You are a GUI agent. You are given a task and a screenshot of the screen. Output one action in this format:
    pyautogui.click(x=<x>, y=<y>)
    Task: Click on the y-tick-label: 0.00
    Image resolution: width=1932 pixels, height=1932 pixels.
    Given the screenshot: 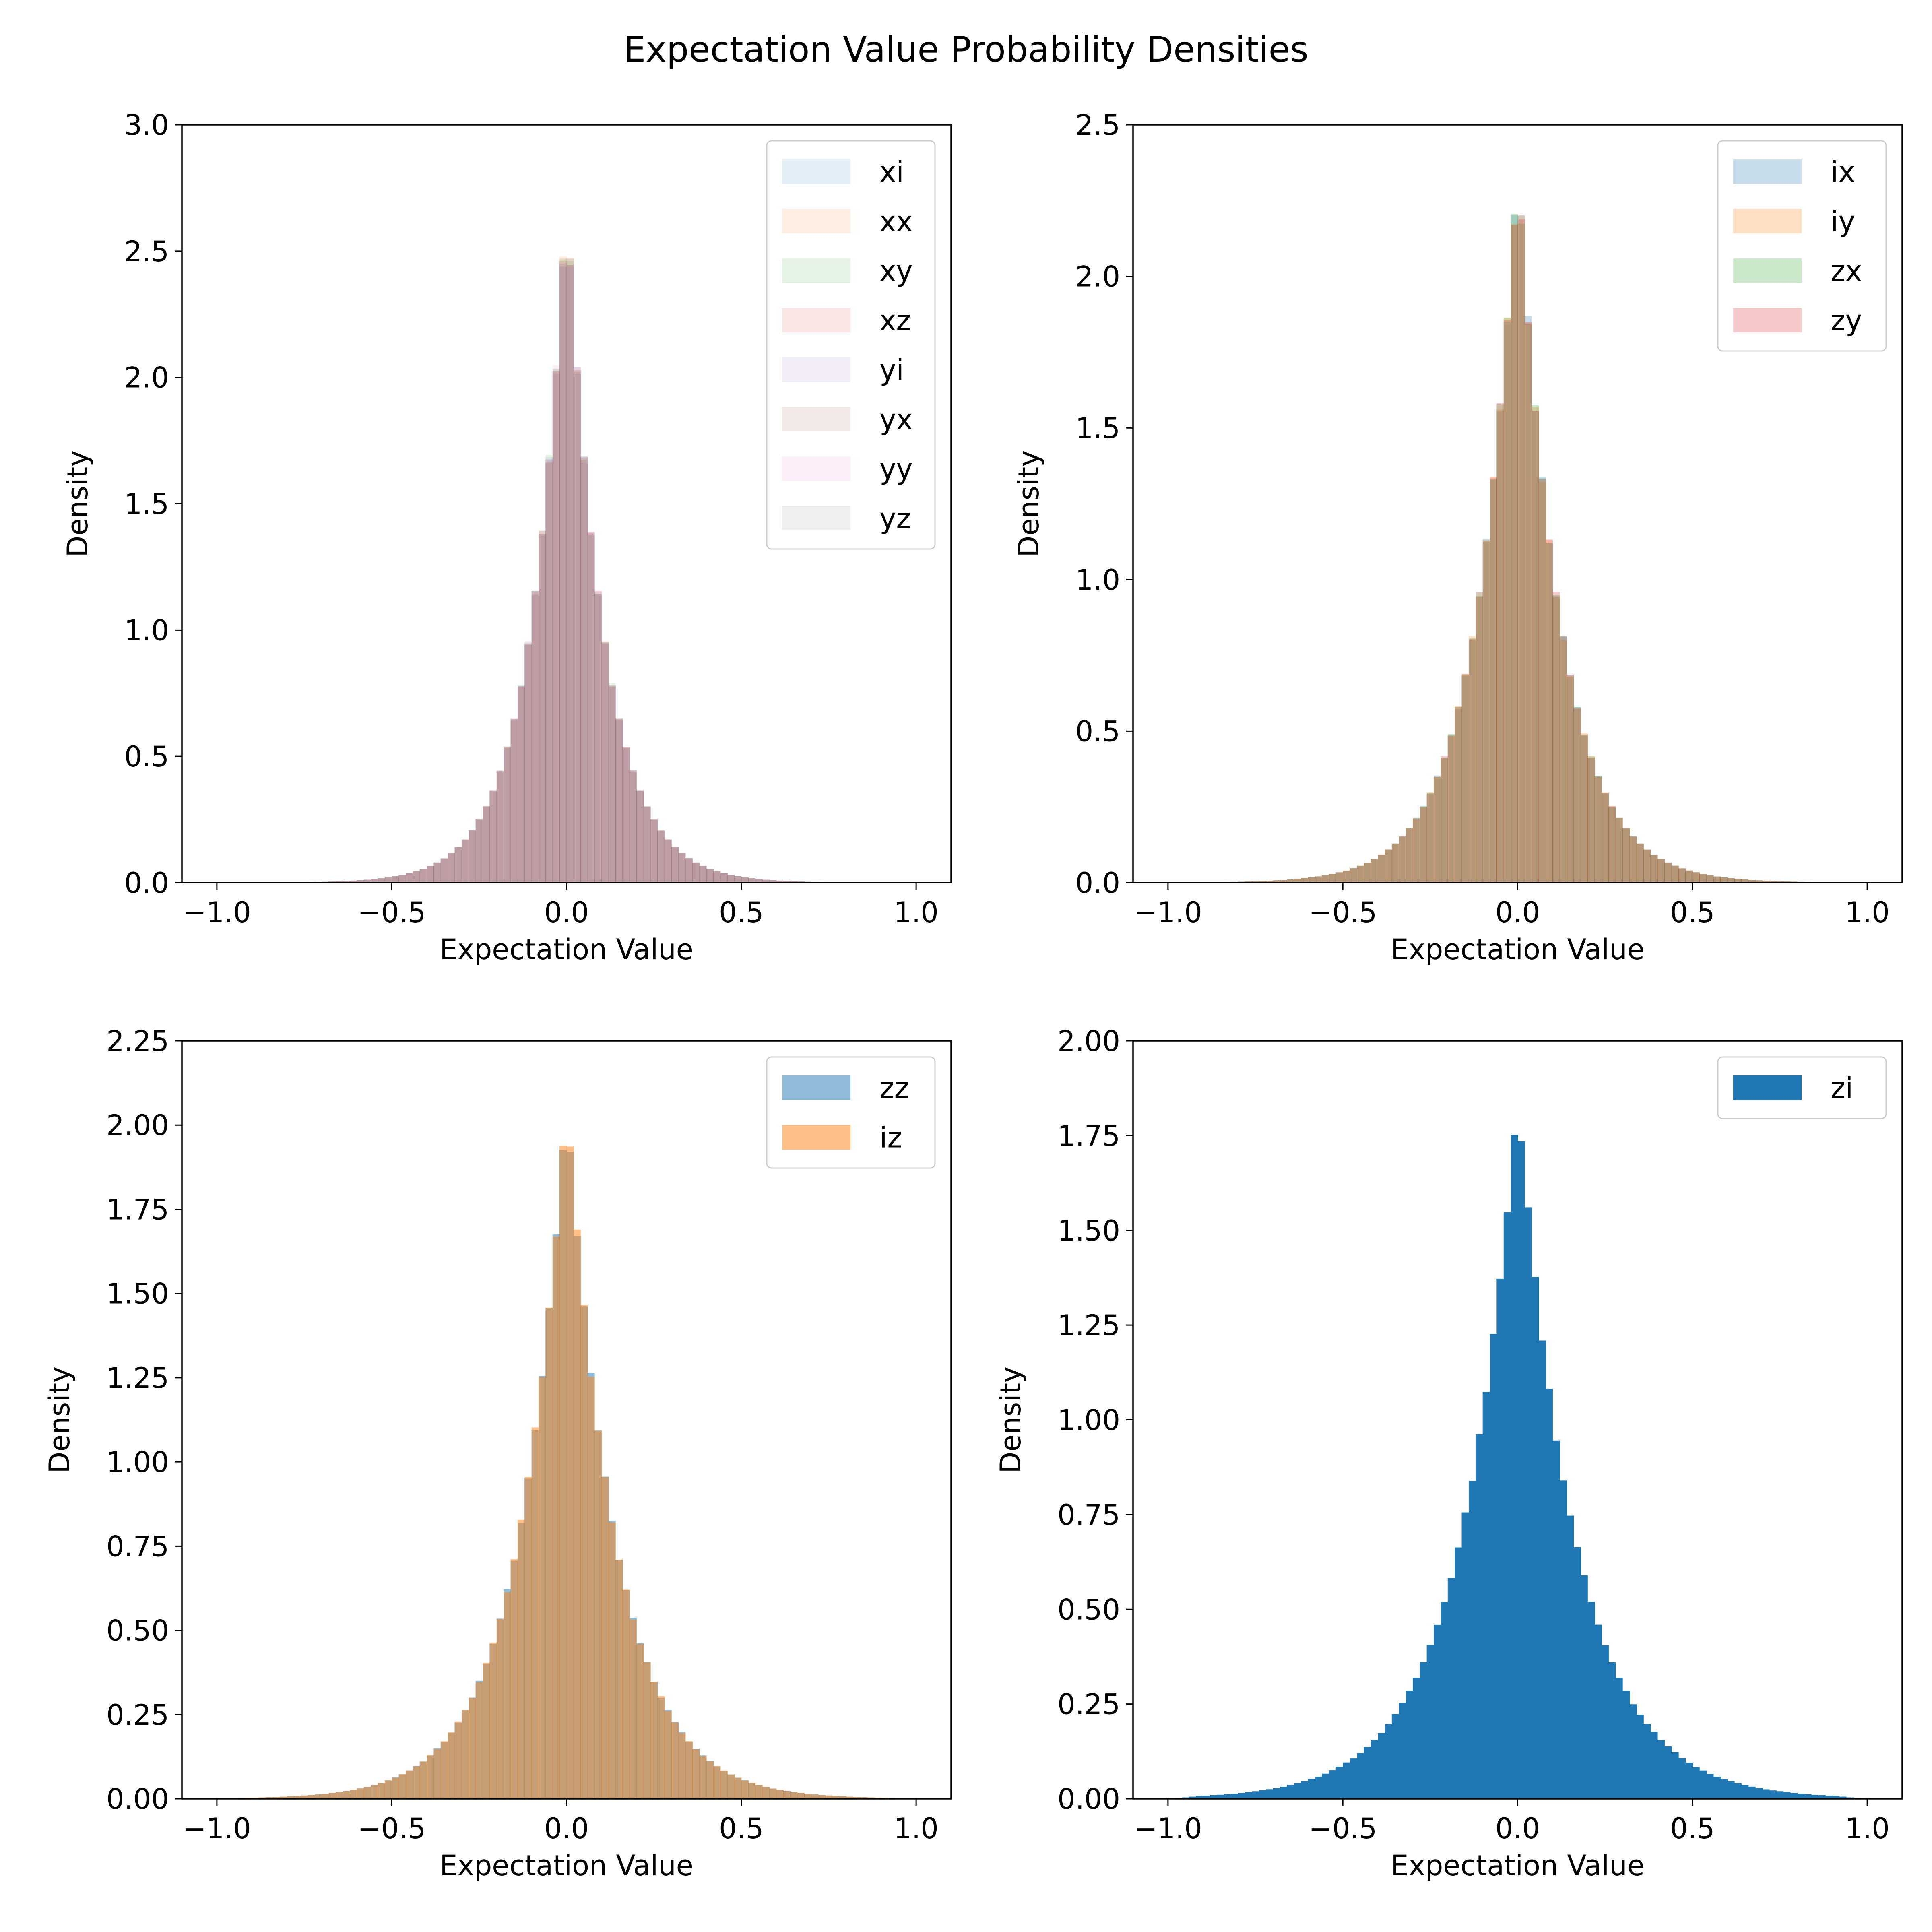 What is the action you would take?
    pyautogui.click(x=1088, y=1799)
    